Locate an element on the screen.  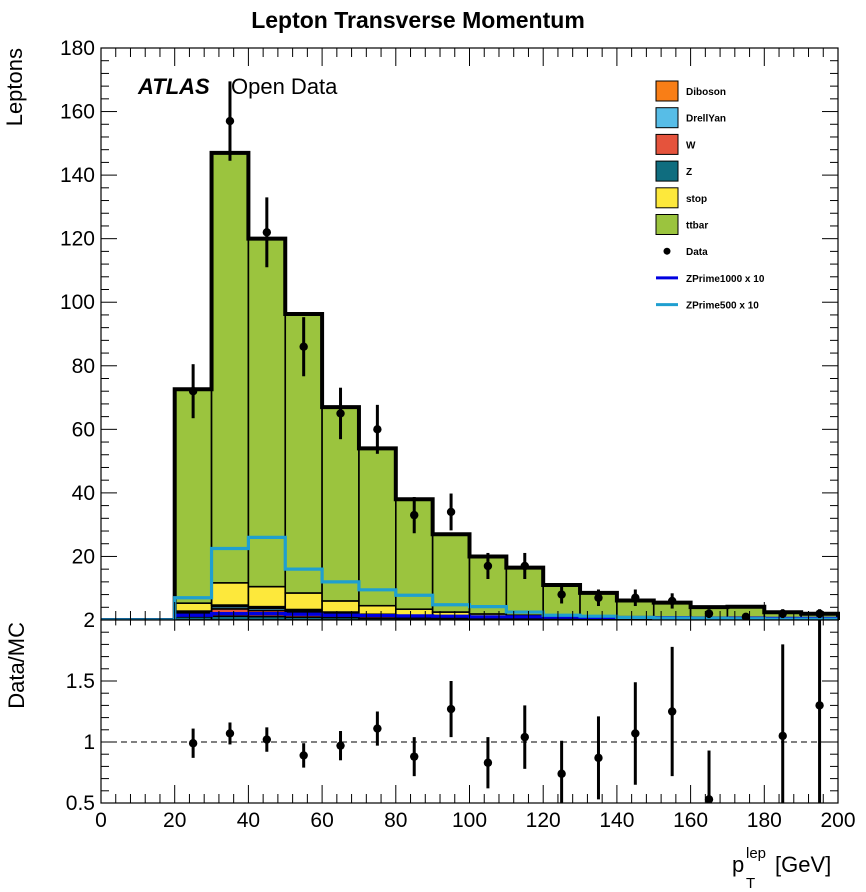
legend-label-ttbar: ttbar is located at coordinates (697, 226).